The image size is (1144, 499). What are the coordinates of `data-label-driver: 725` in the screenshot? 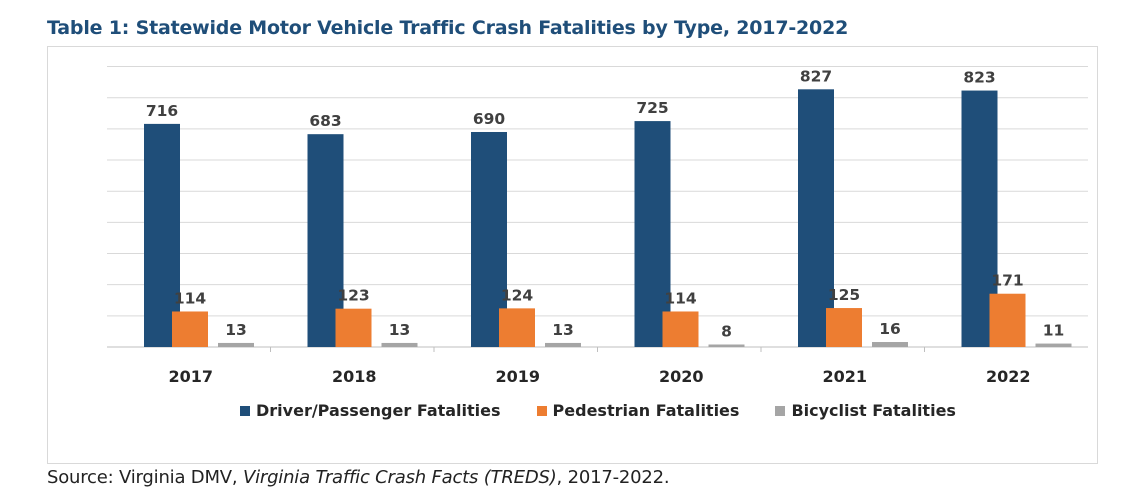 It's located at (652, 108).